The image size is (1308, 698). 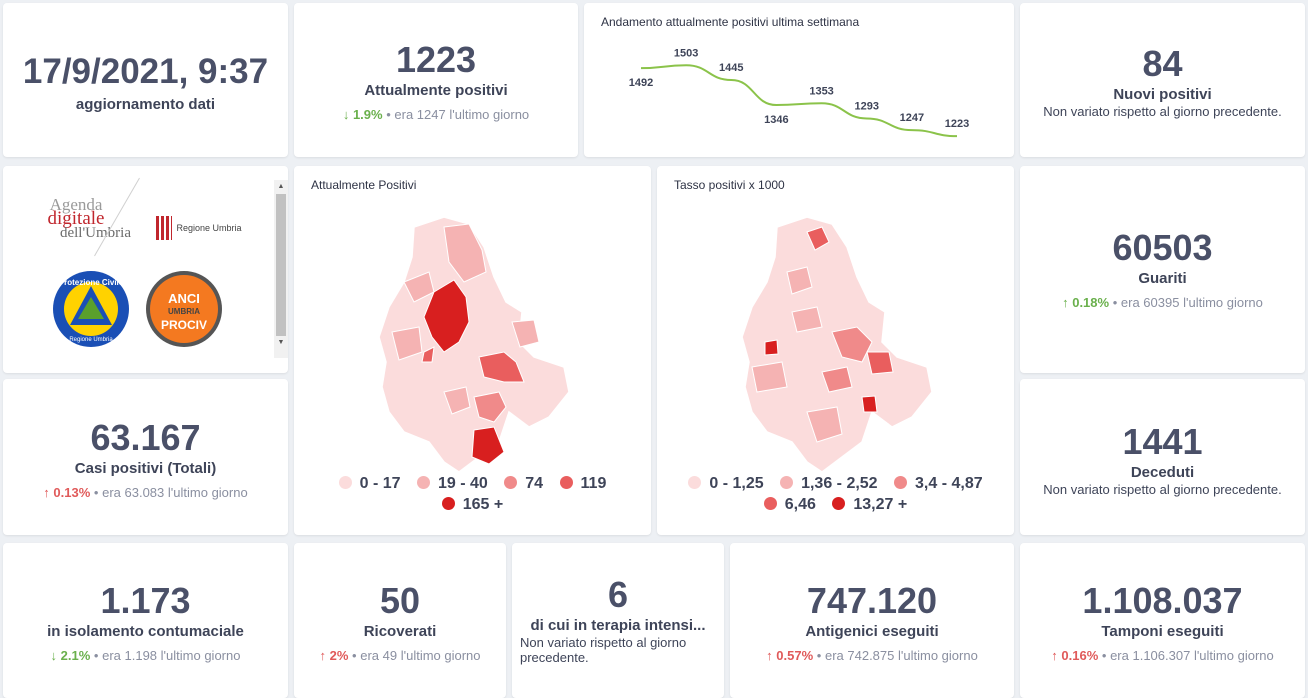 I want to click on trend-data-label: 1346, so click(x=776, y=120).